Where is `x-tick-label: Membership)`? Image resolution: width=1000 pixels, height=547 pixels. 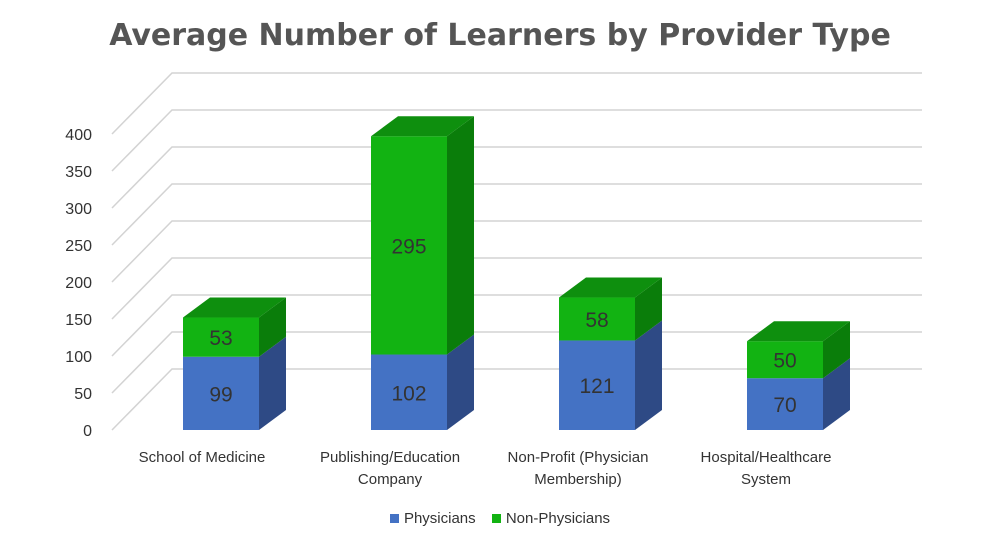 x-tick-label: Membership) is located at coordinates (578, 479).